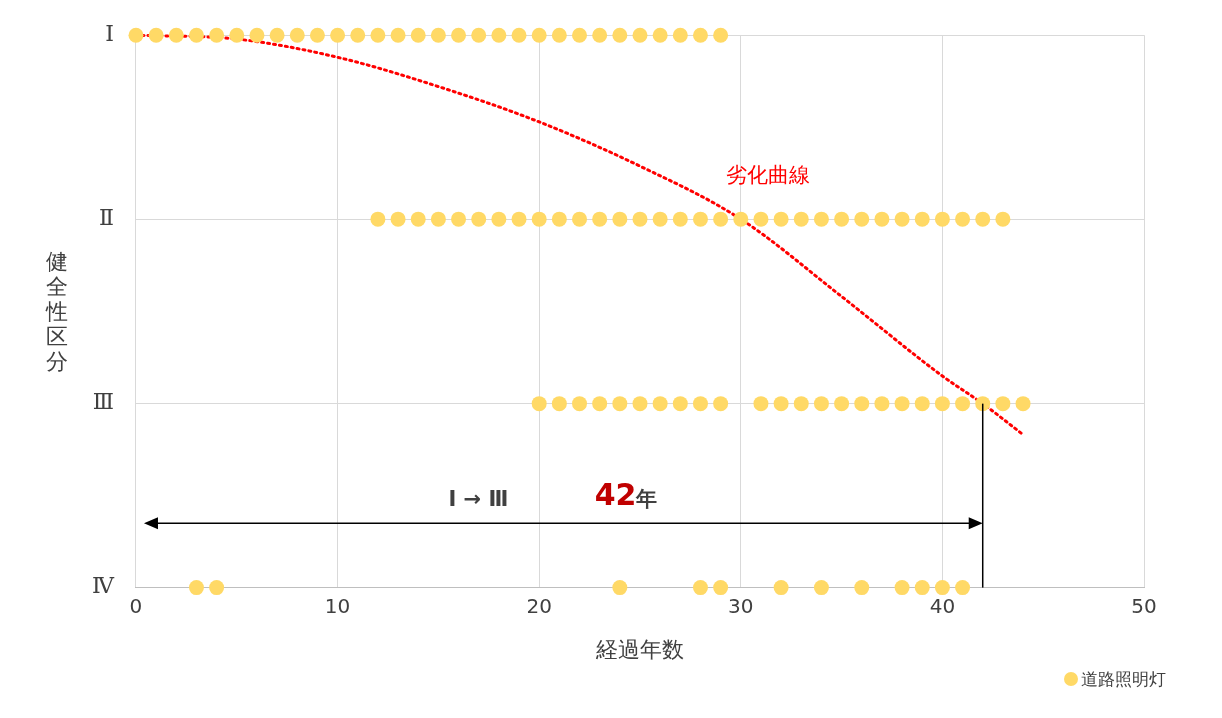 The height and width of the screenshot is (718, 1222). Describe the element at coordinates (1123, 679) in the screenshot. I see `legend-label: 道路照明灯` at that location.